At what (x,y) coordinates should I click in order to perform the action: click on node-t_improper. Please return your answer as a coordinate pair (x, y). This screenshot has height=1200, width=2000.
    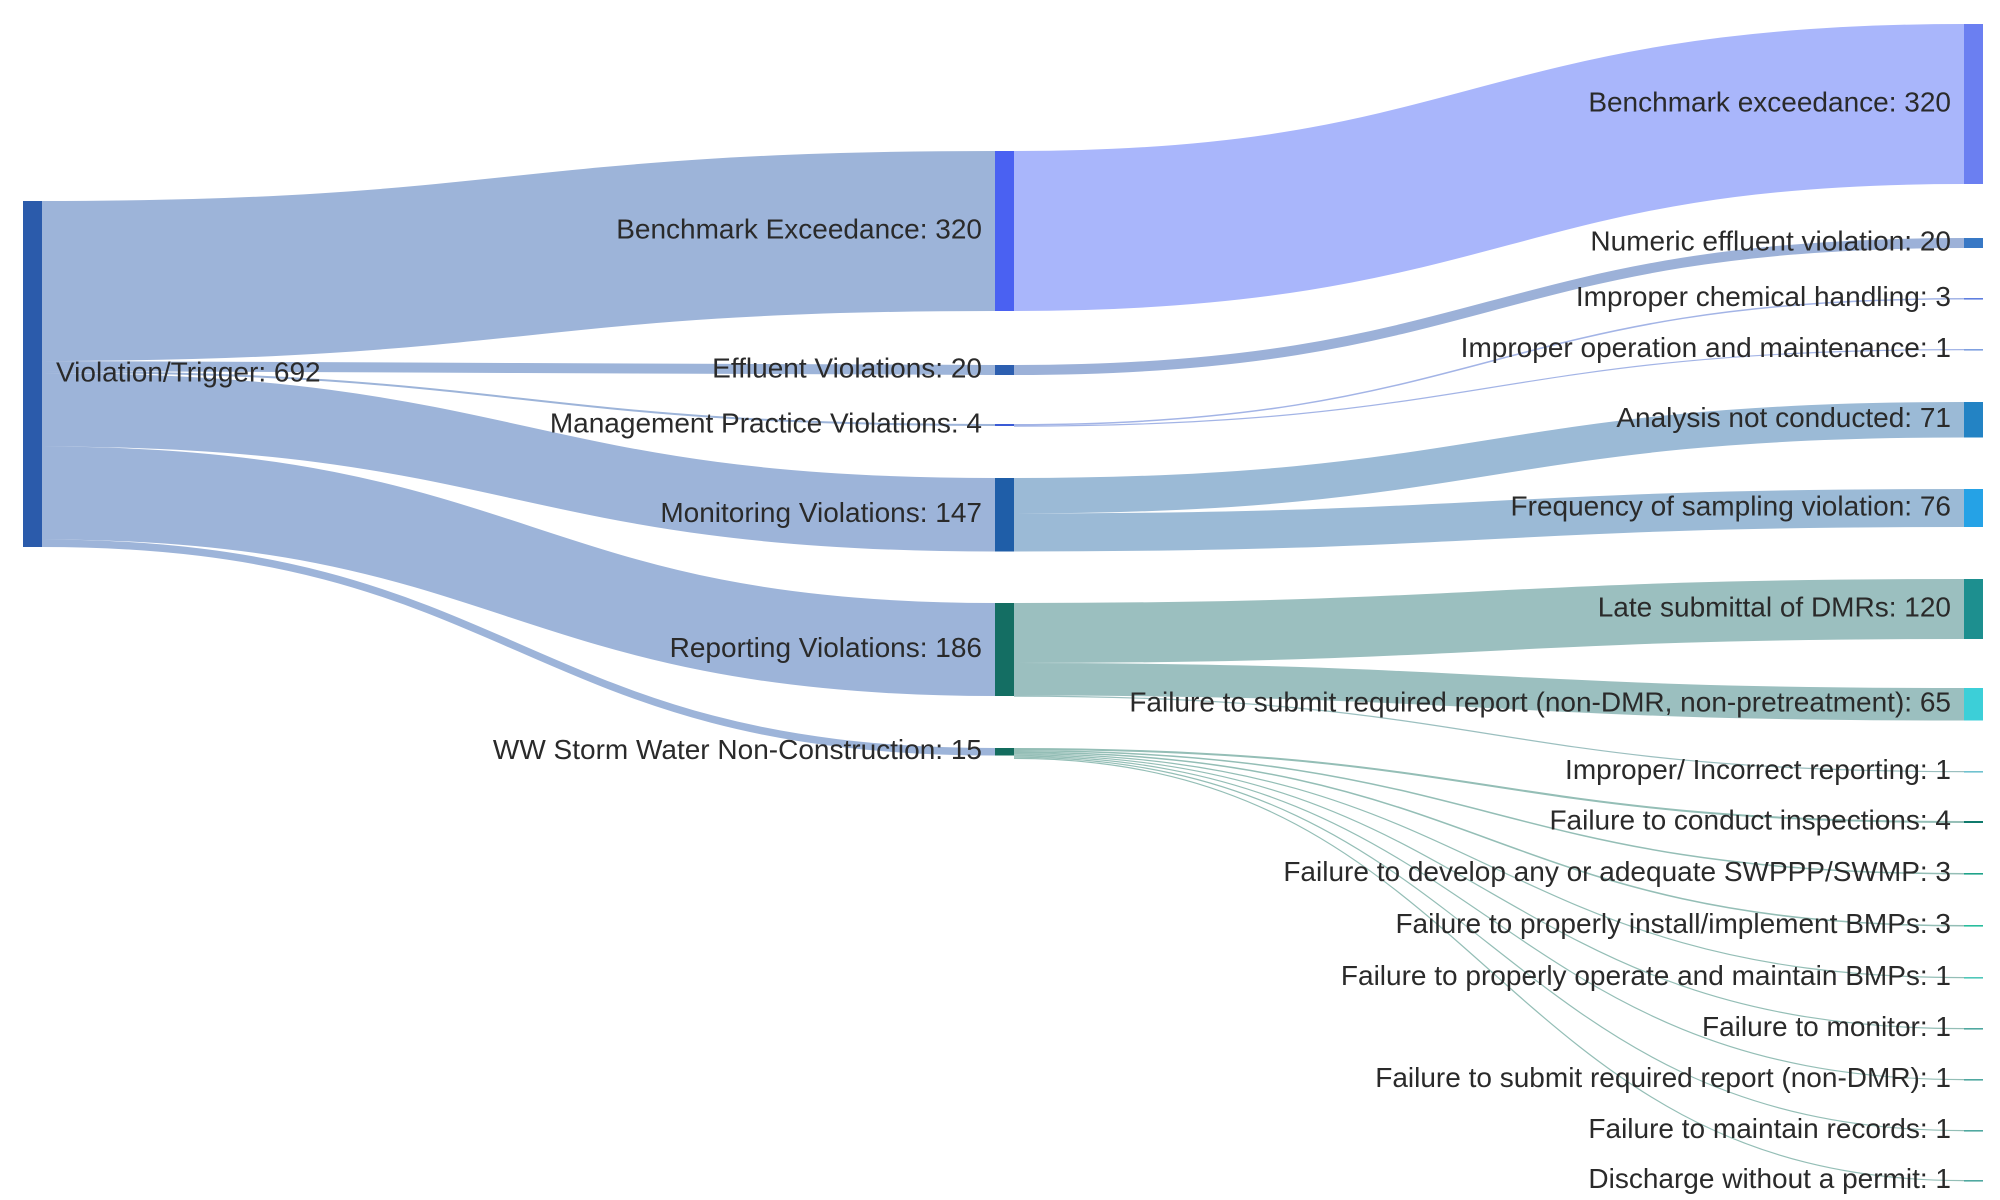
    Looking at the image, I should click on (1973, 772).